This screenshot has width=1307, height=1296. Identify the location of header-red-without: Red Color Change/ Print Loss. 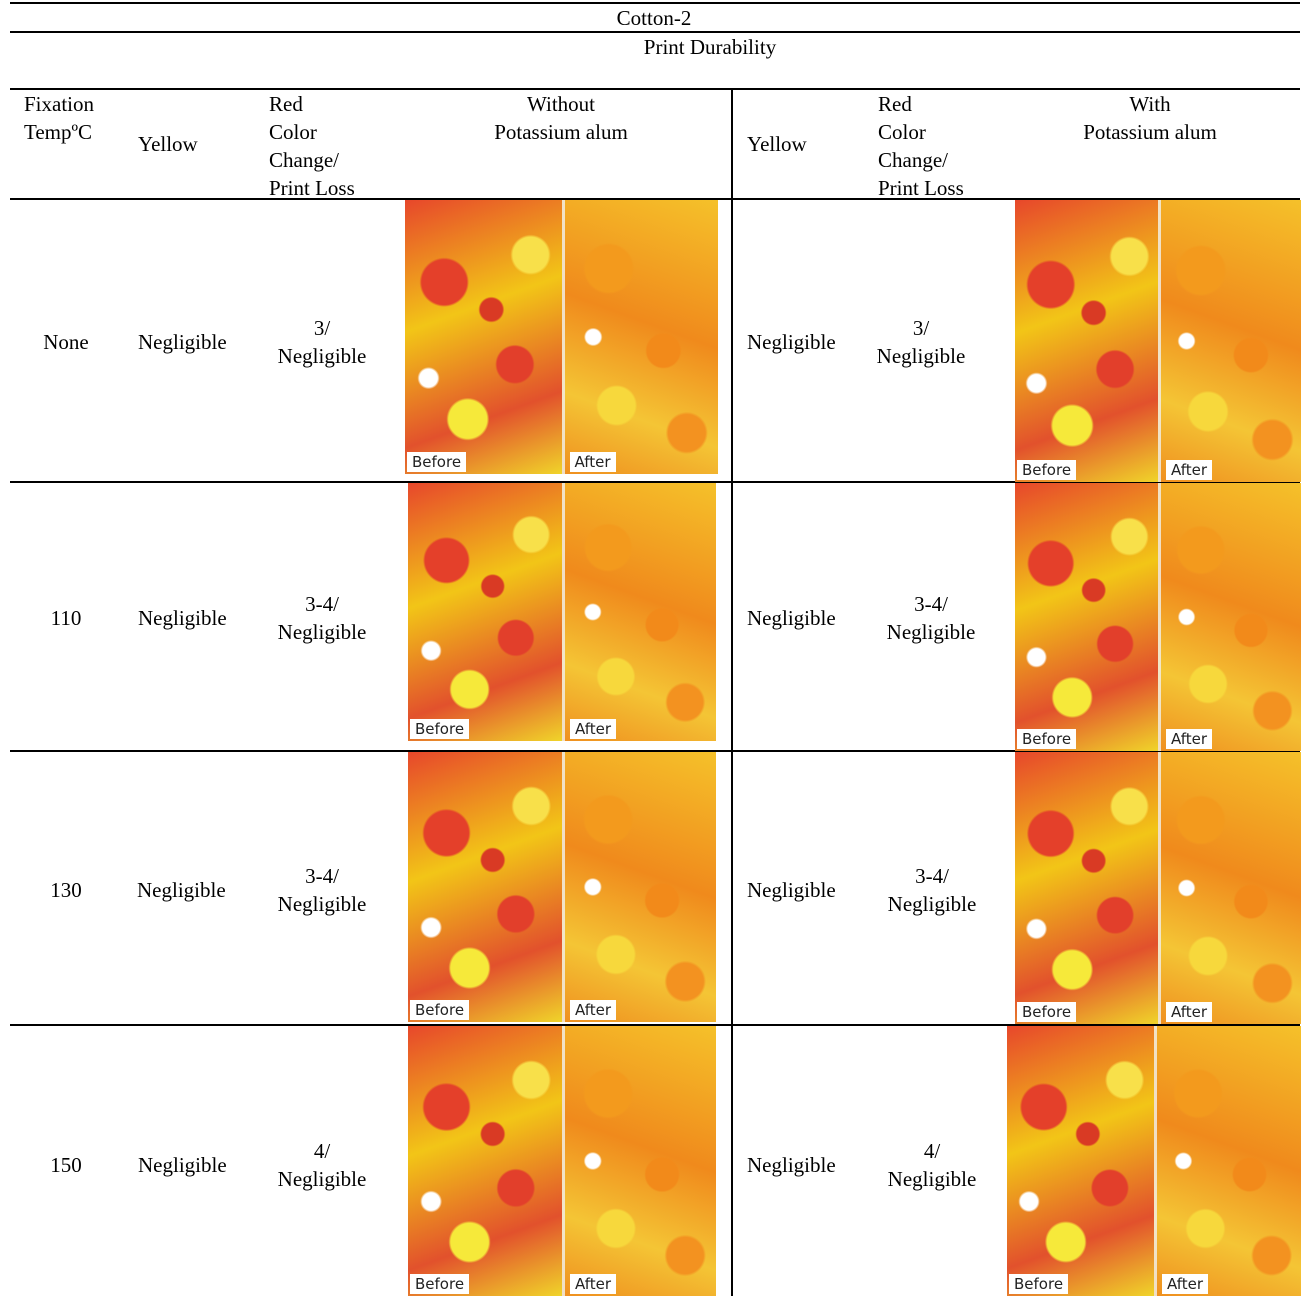
(312, 146).